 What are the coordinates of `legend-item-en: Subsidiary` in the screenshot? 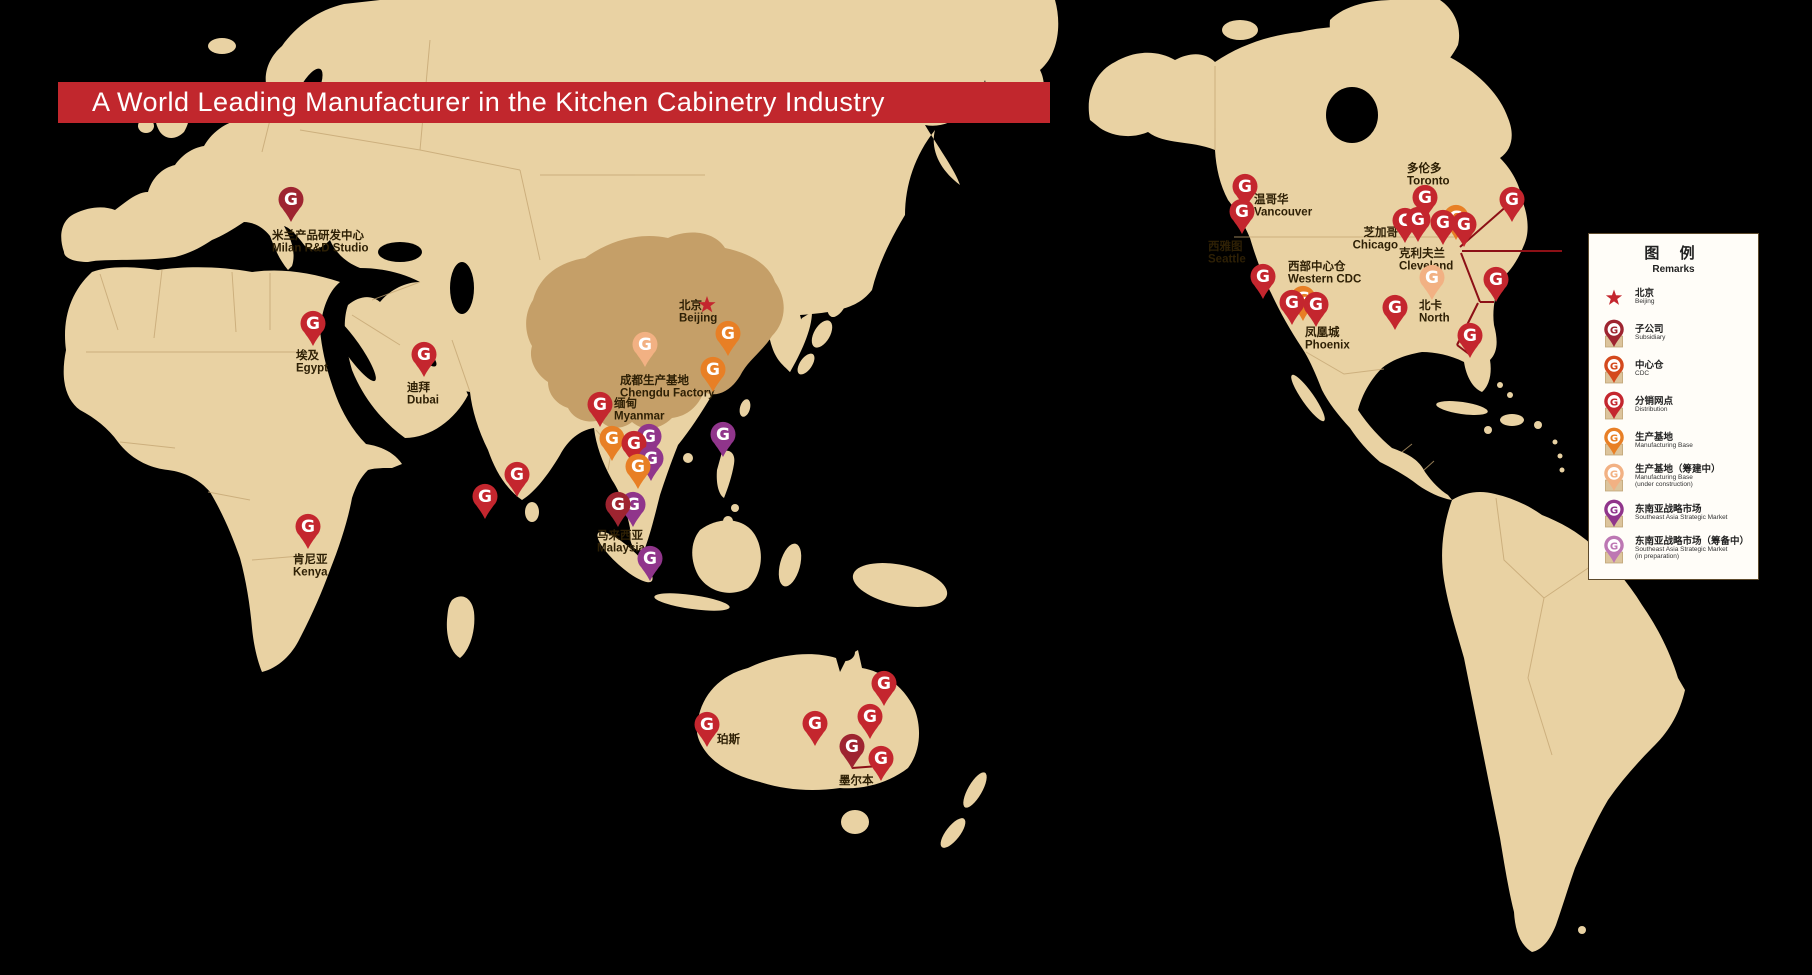 It's located at (1650, 337).